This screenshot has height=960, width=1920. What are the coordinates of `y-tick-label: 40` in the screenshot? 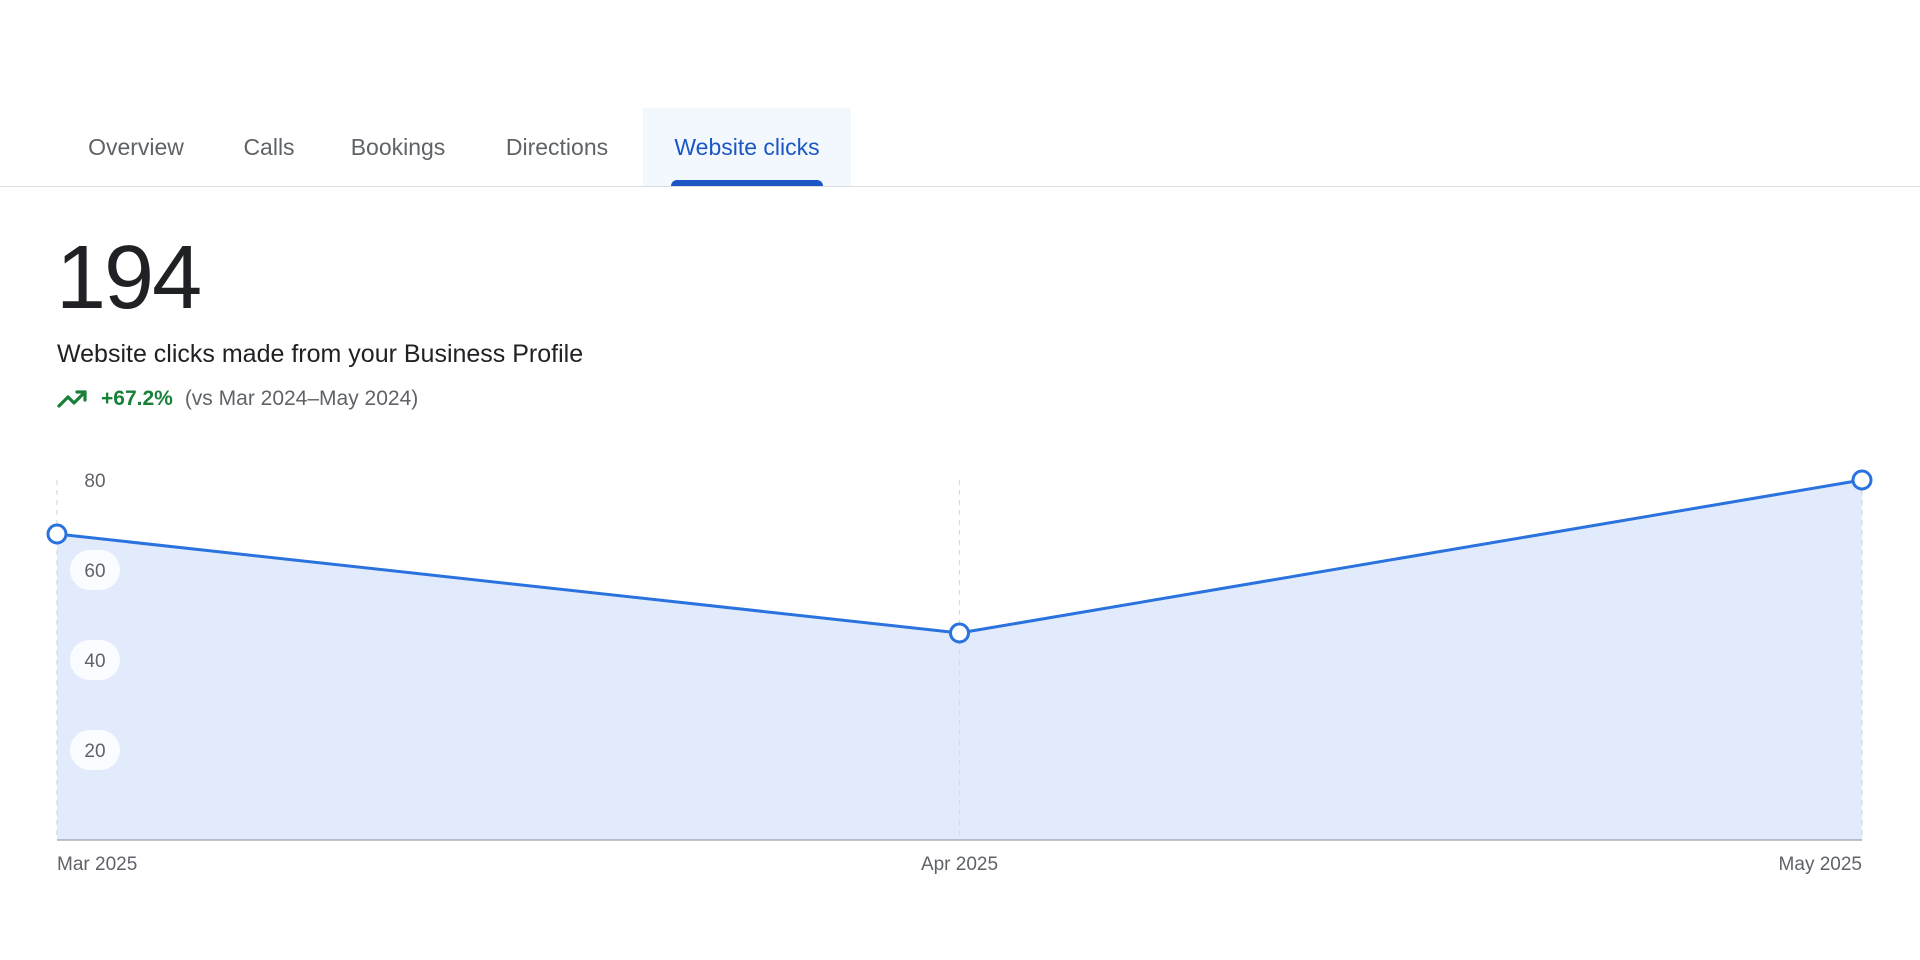 It's located at (94, 661).